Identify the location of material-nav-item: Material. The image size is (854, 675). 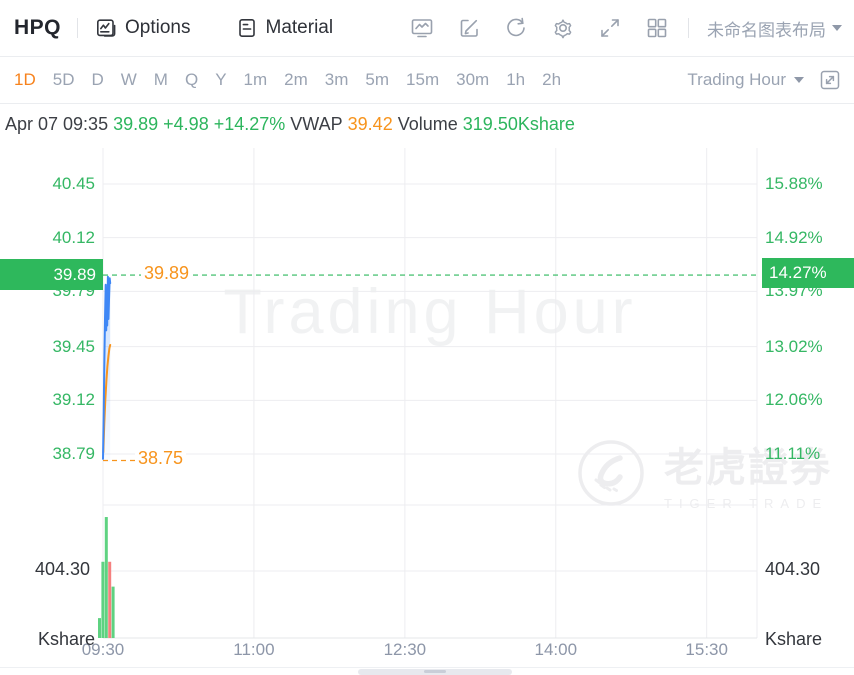
(284, 28).